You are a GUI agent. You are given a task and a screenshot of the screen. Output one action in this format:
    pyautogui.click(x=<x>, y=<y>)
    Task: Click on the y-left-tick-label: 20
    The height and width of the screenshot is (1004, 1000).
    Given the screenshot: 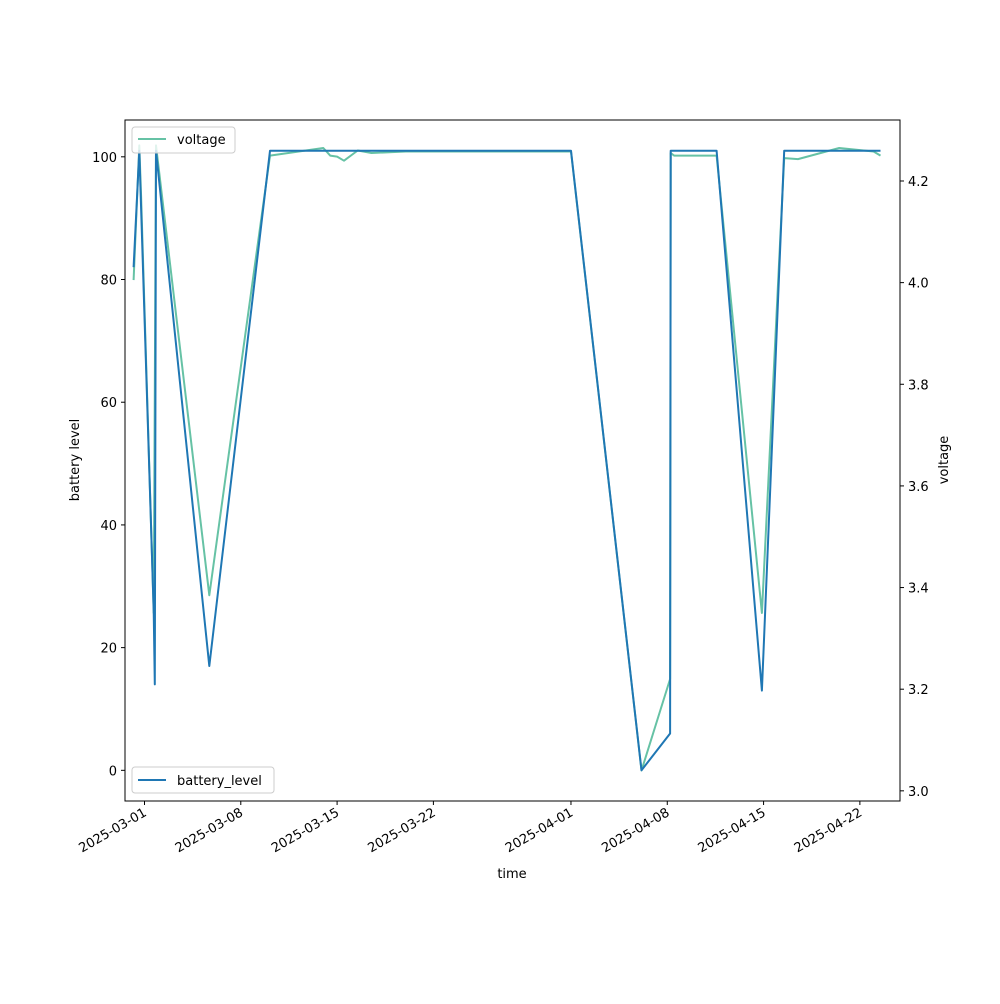 What is the action you would take?
    pyautogui.click(x=108, y=649)
    